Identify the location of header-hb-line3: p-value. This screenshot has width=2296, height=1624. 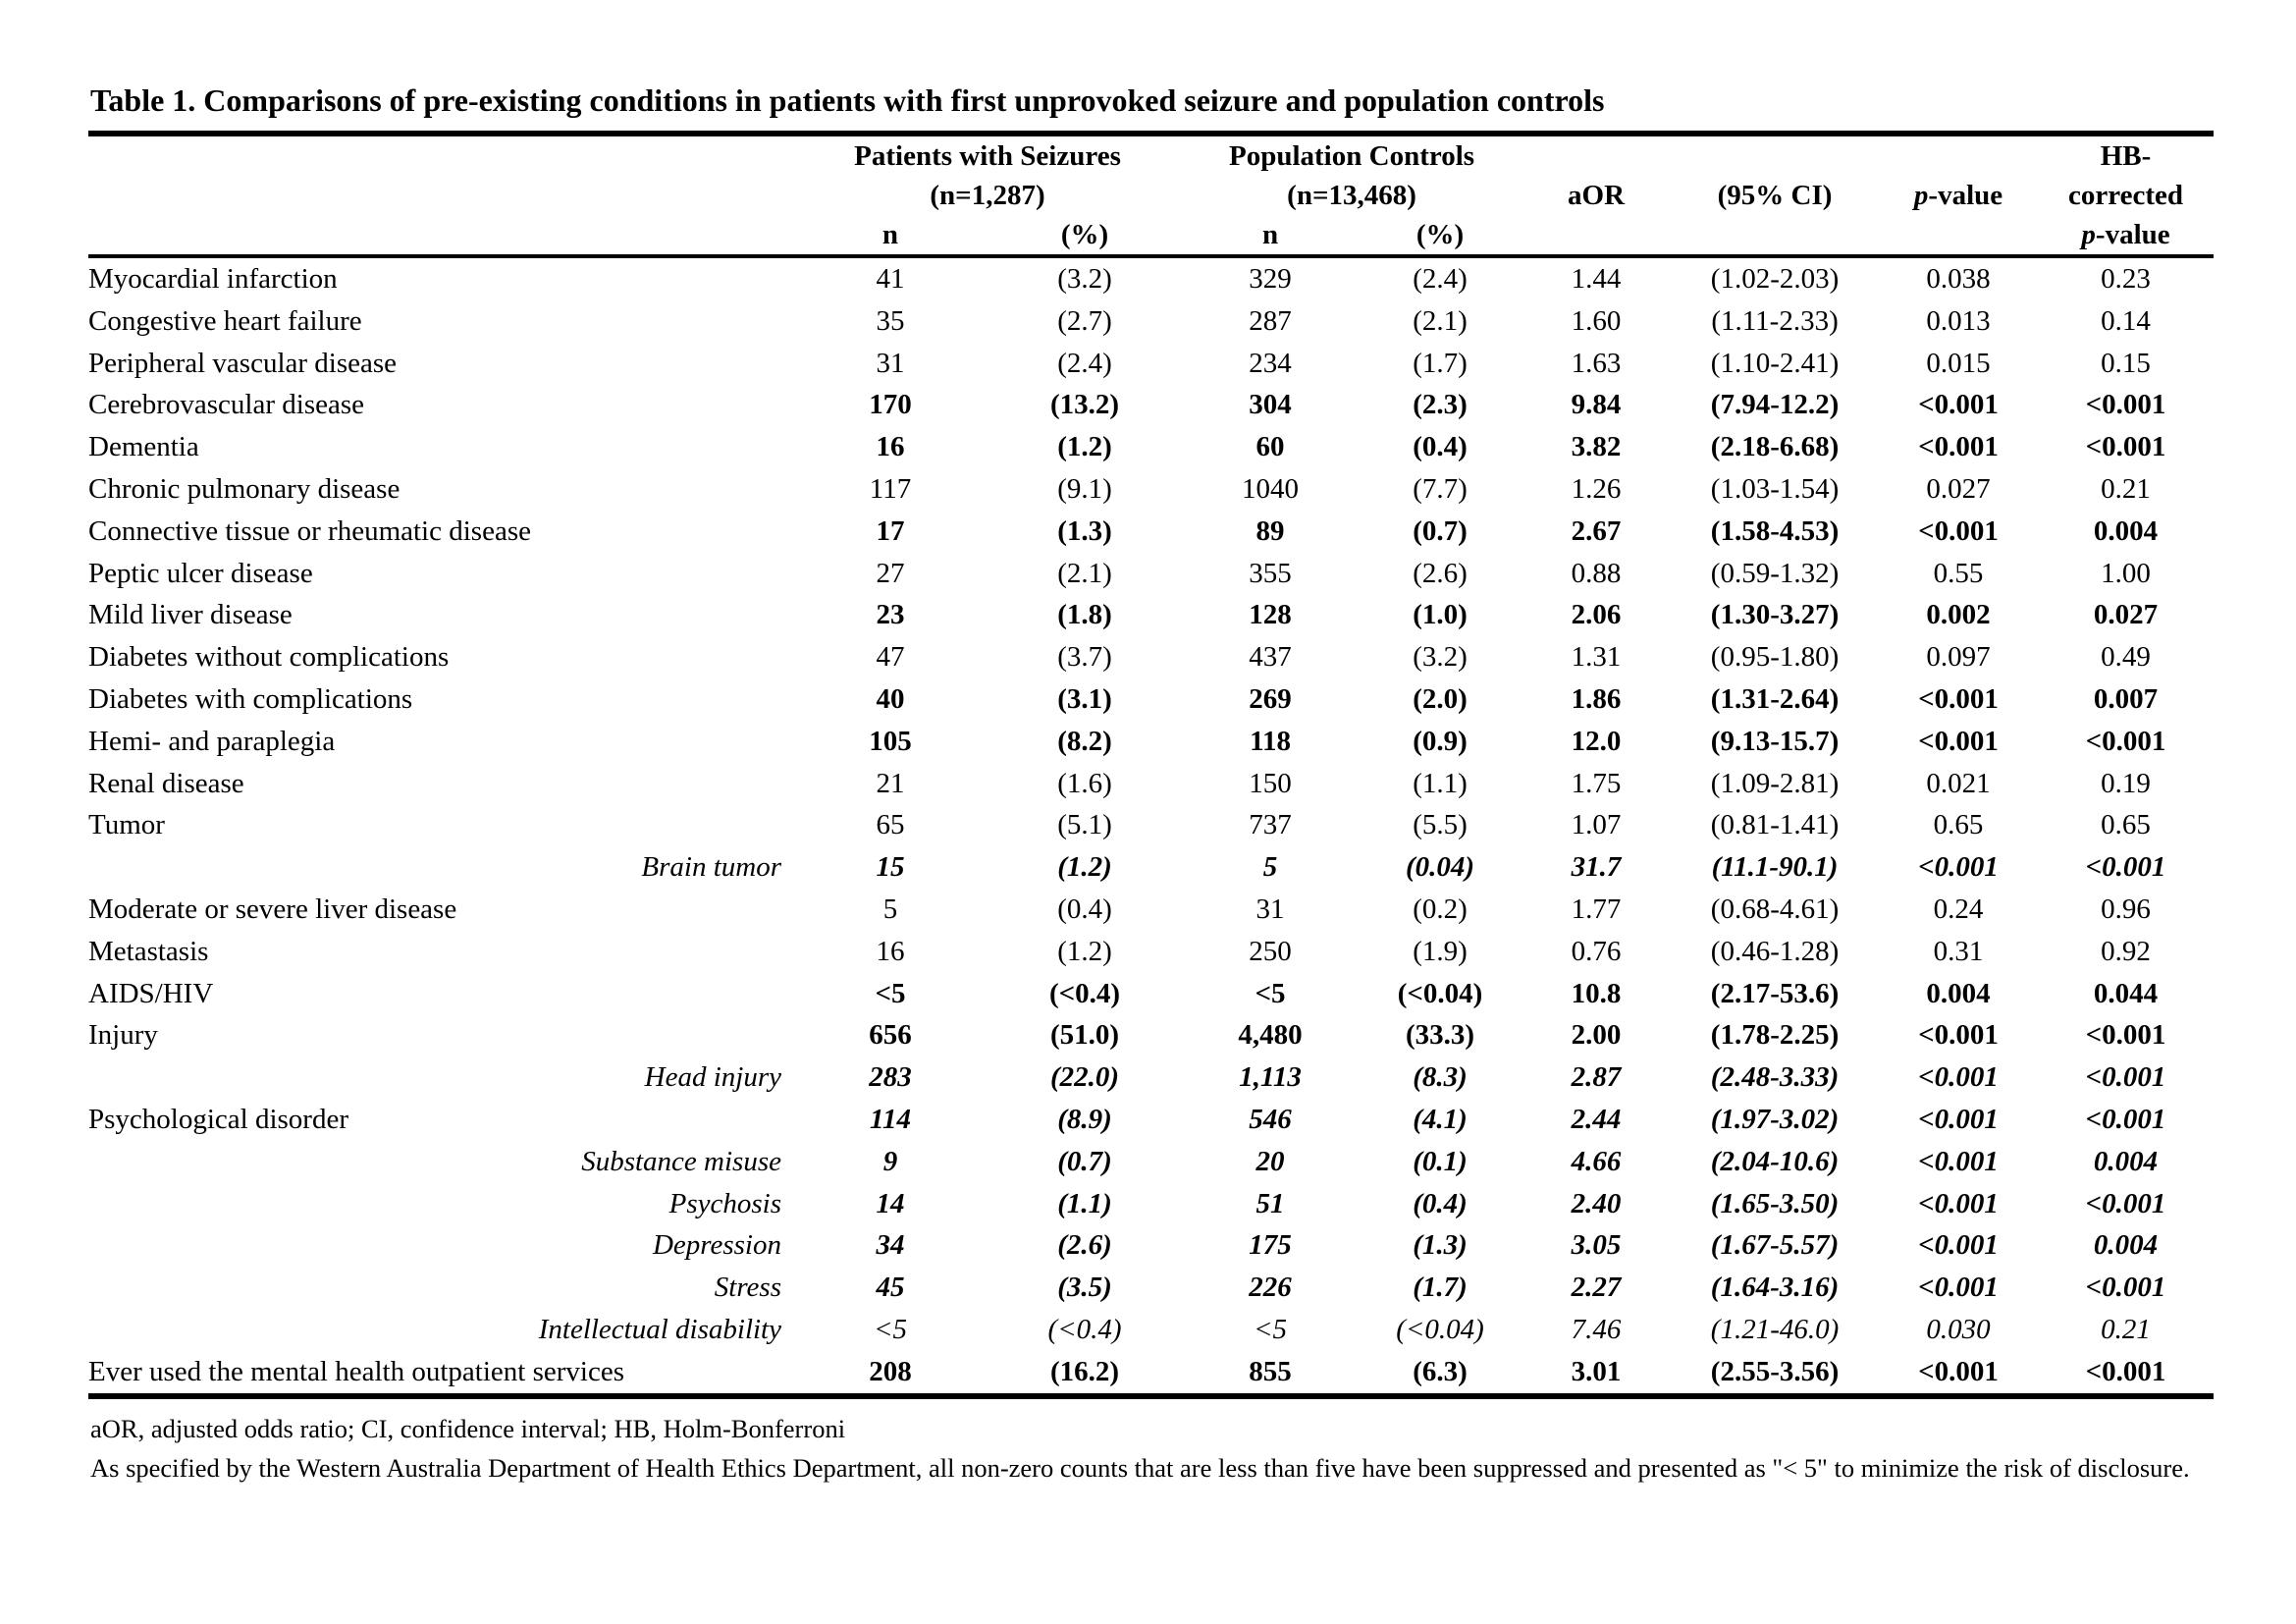
(2126, 236).